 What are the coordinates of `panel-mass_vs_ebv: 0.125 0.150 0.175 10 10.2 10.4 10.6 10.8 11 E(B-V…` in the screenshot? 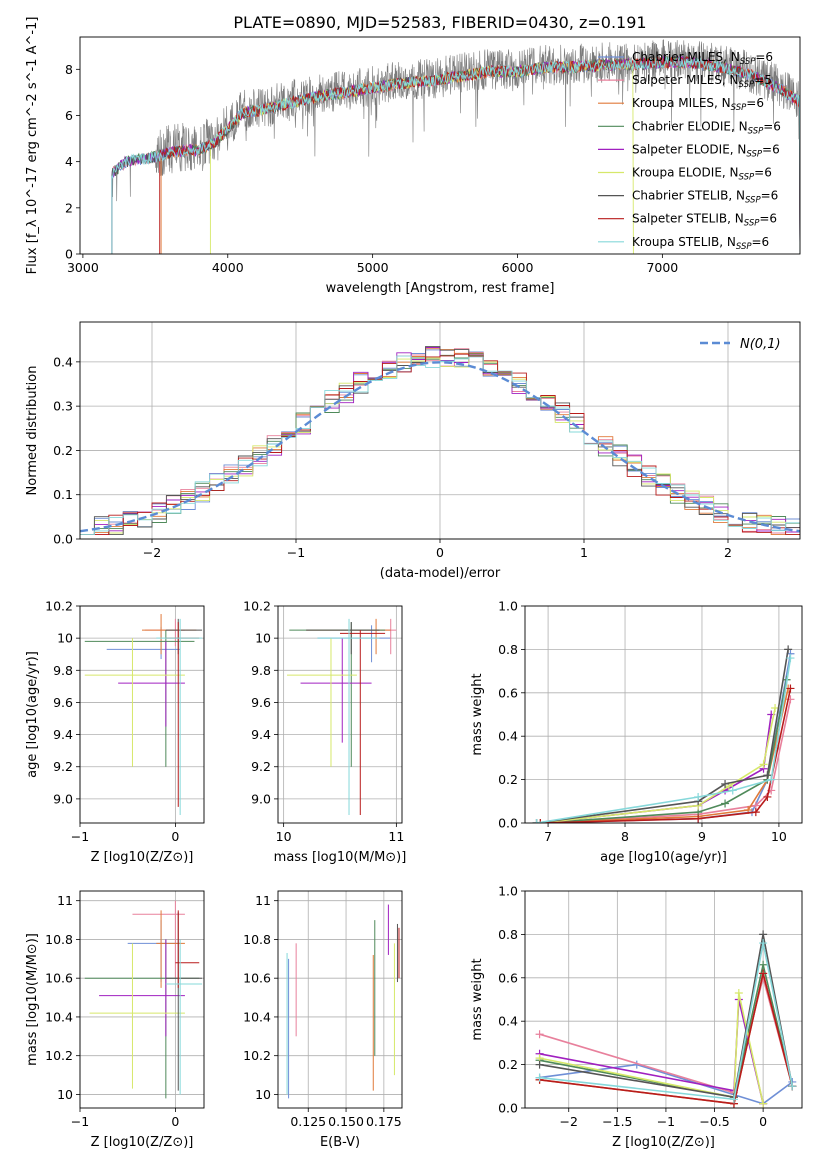 It's located at (323, 1020).